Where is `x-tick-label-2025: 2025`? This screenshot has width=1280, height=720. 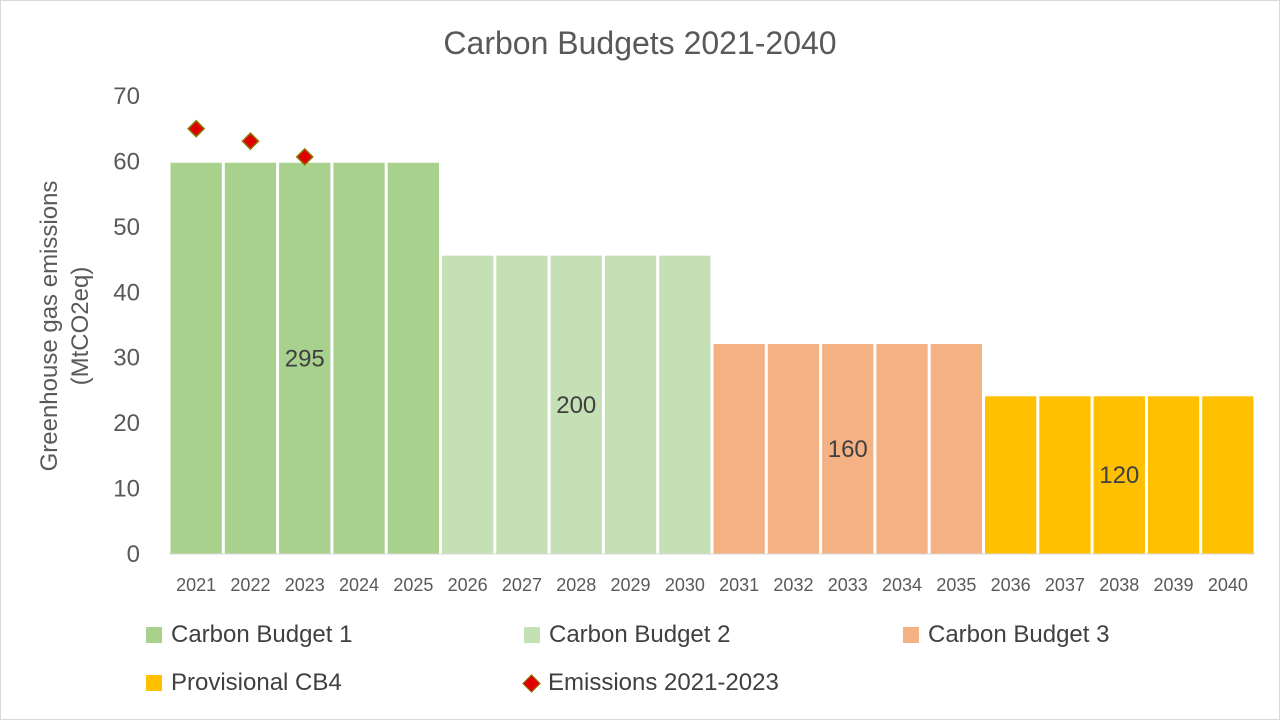
x-tick-label-2025: 2025 is located at coordinates (413, 585).